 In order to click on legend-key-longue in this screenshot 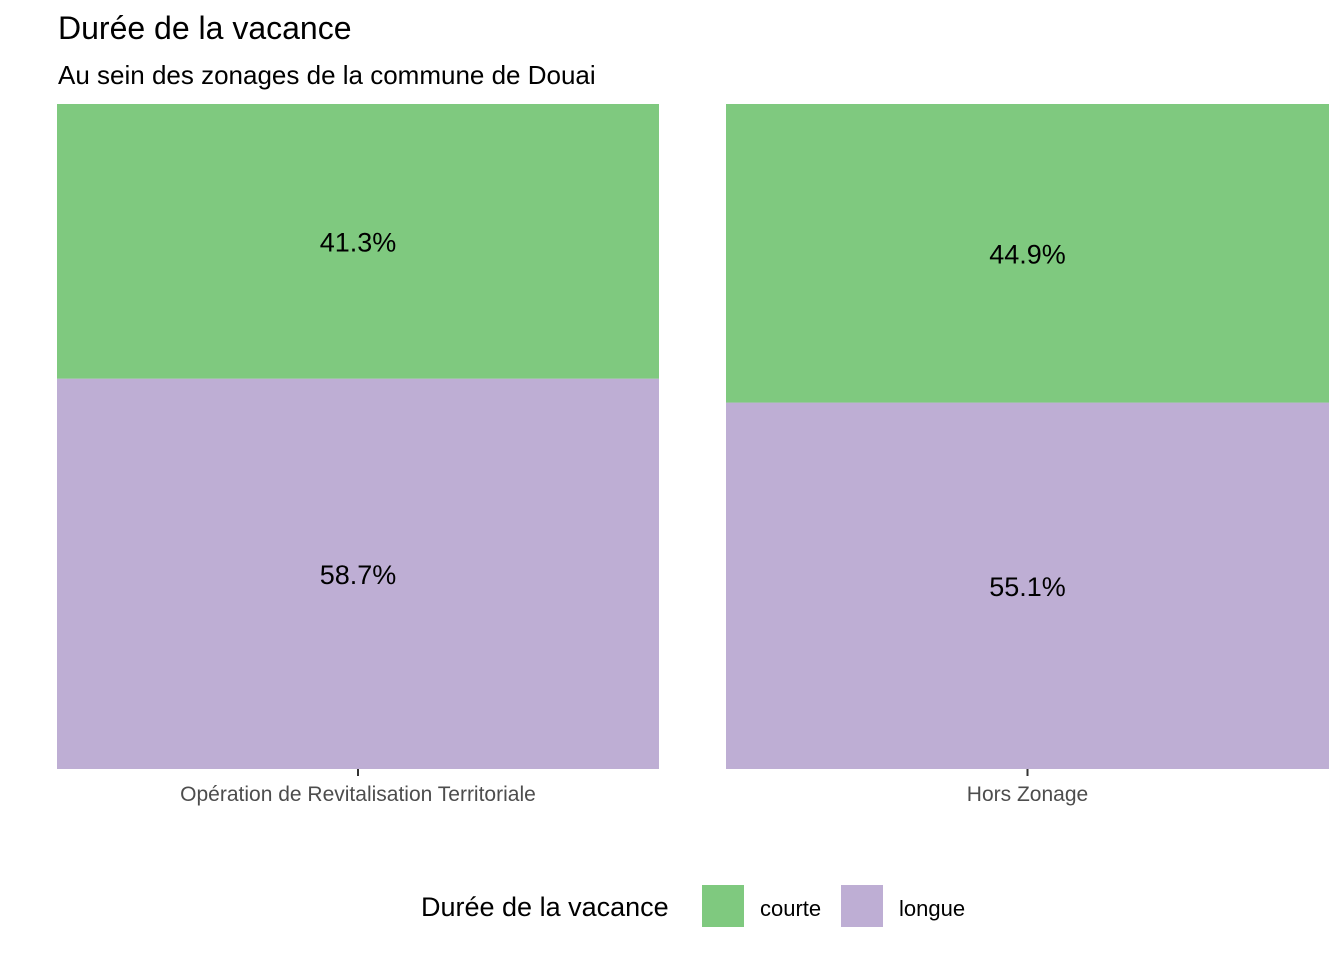, I will do `click(862, 906)`.